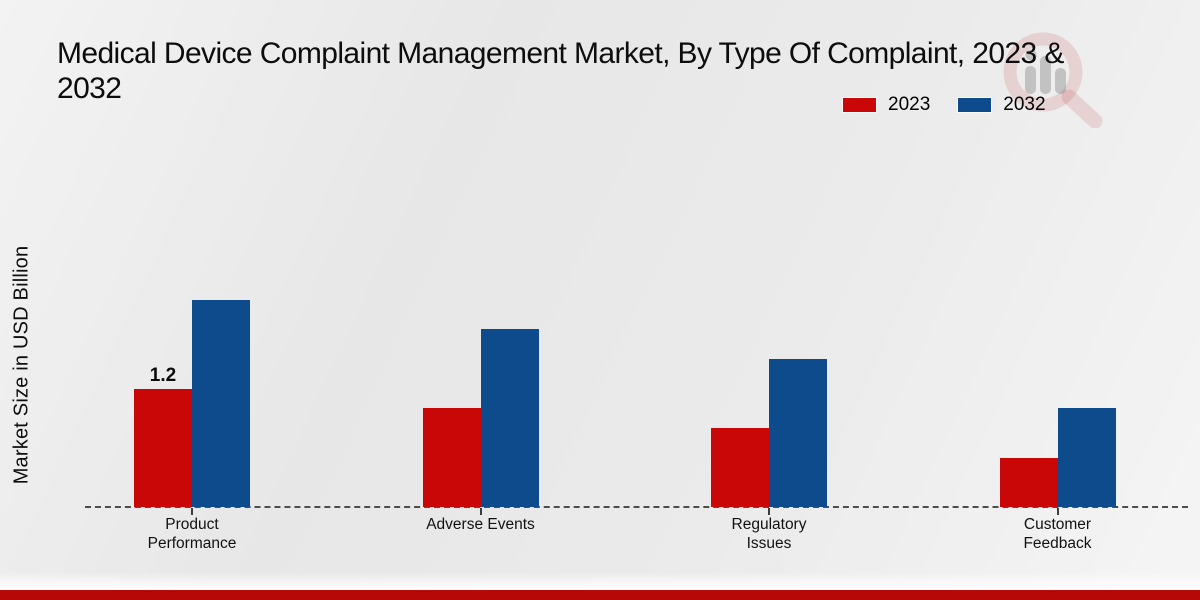  I want to click on bar-value-label: 1.2, so click(163, 375).